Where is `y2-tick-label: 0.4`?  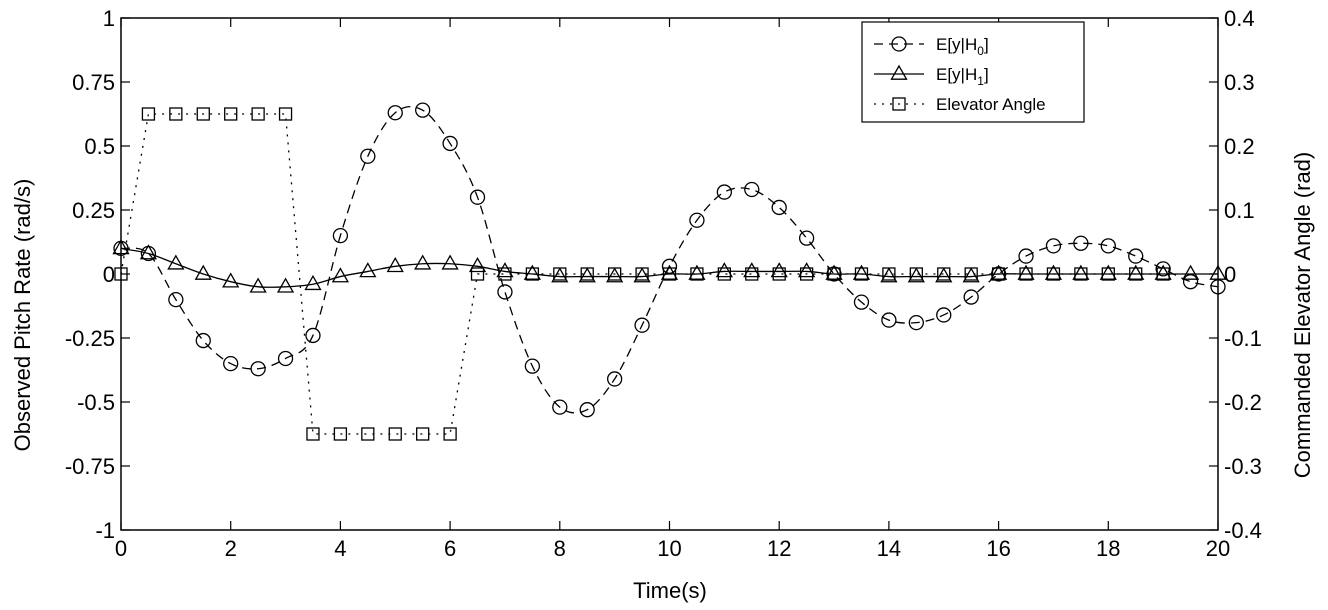
y2-tick-label: 0.4 is located at coordinates (1239, 18).